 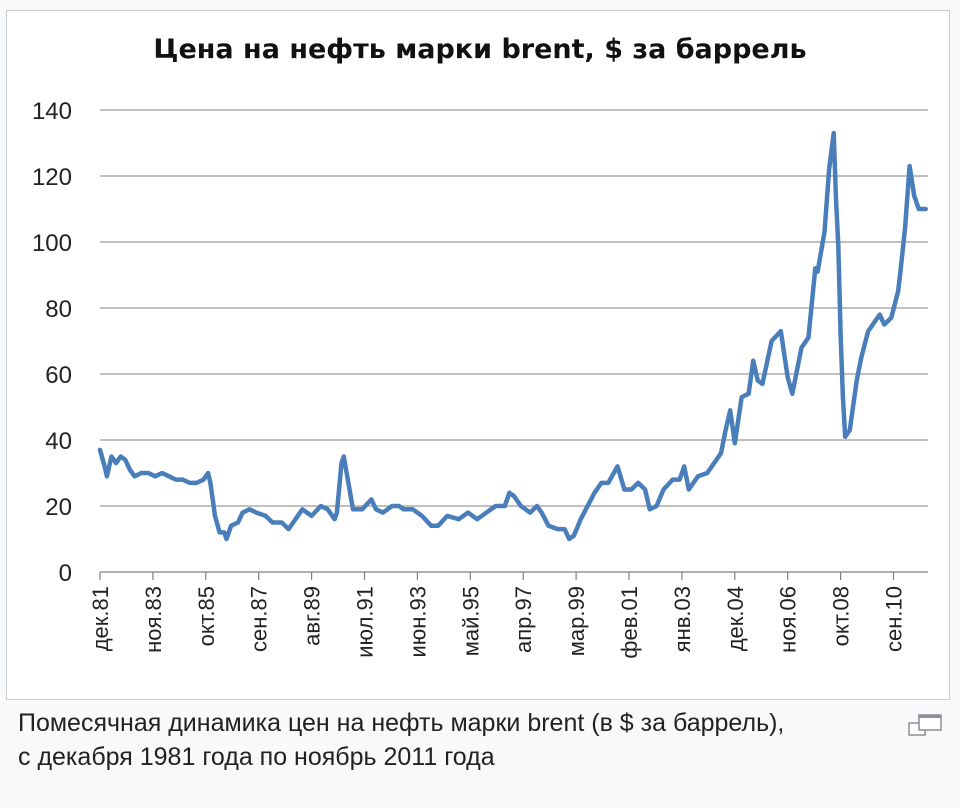 What do you see at coordinates (894, 619) in the screenshot?
I see `x-tick-label: сен.10` at bounding box center [894, 619].